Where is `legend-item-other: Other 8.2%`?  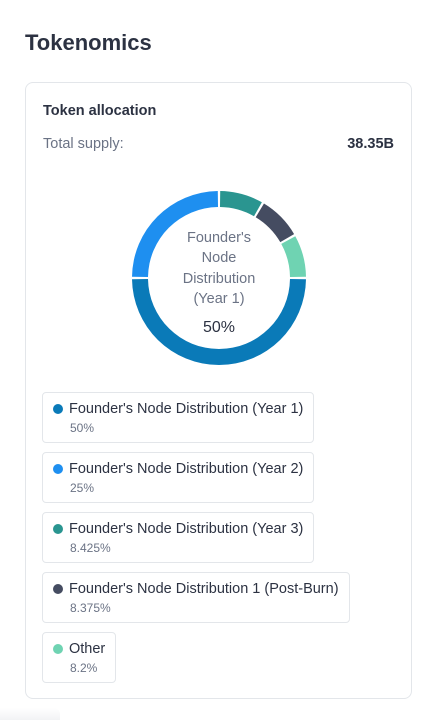 legend-item-other: Other 8.2% is located at coordinates (79, 657).